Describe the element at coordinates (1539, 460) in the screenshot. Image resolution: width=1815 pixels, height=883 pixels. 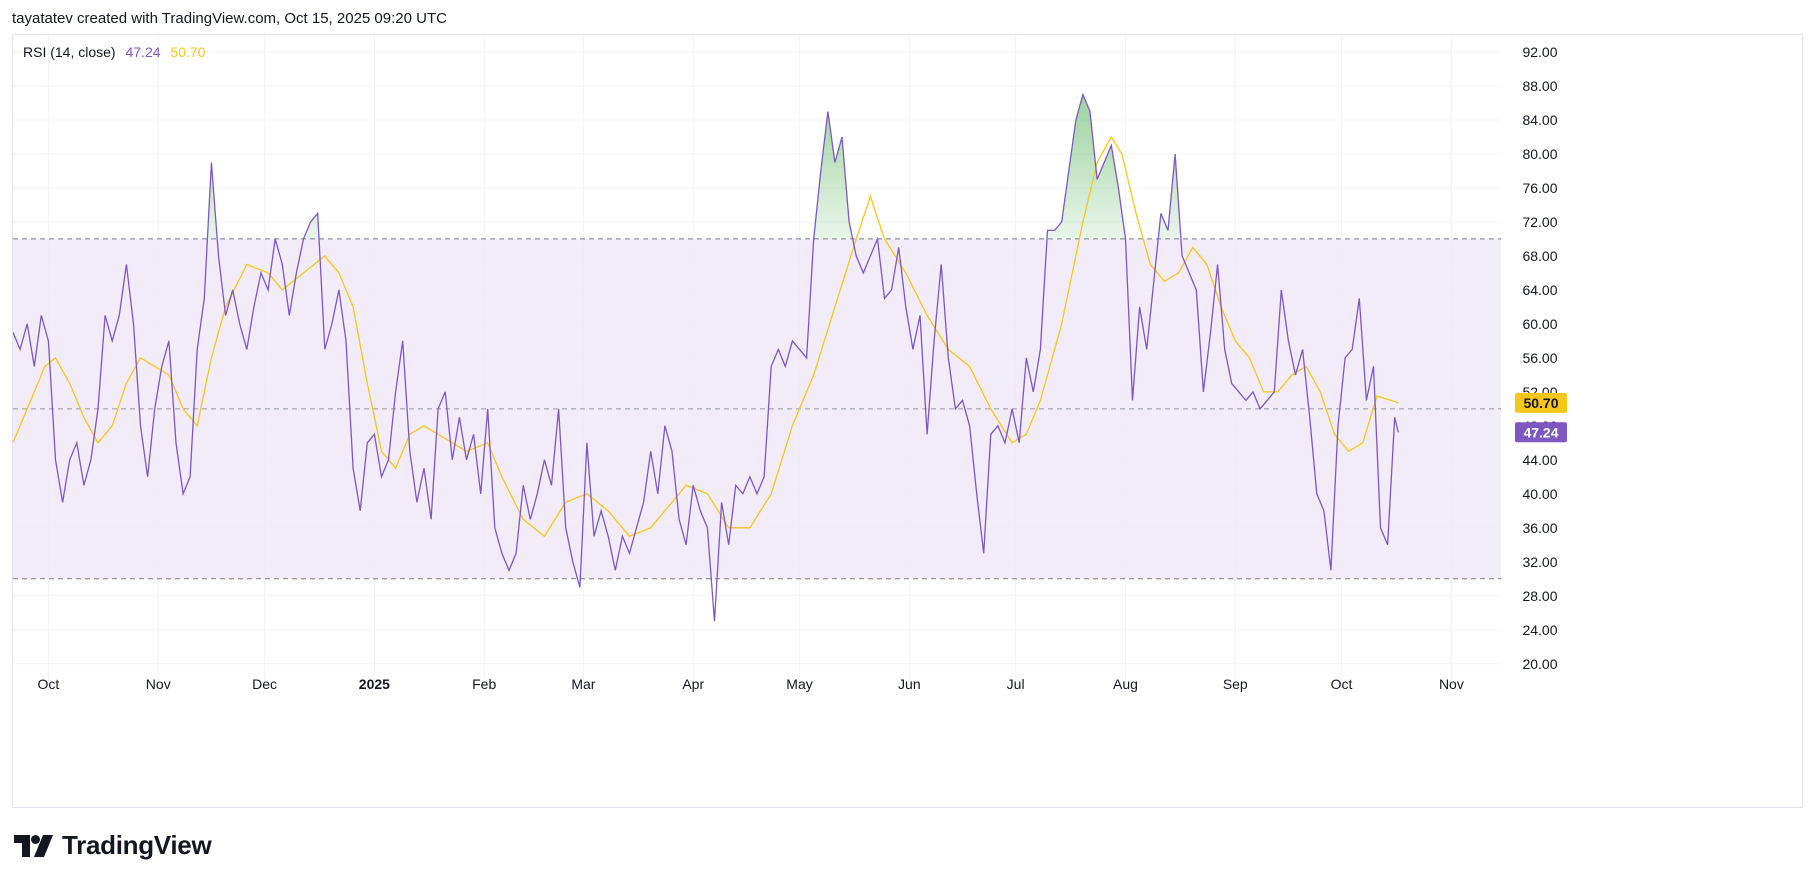
I see `y-tick-label: 44.00` at that location.